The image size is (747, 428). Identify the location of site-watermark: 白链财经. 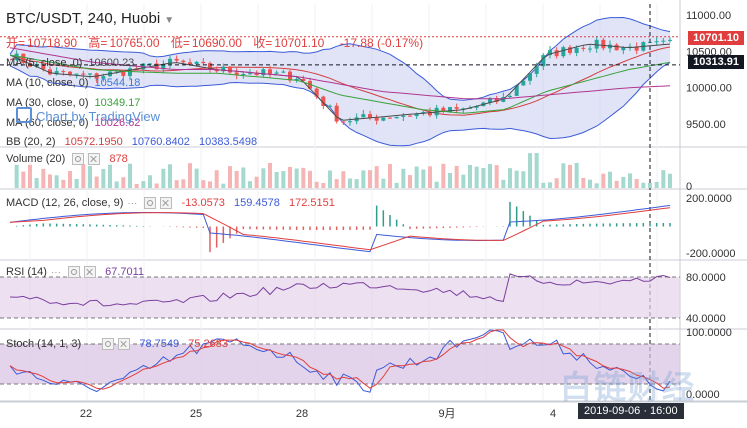
(628, 387).